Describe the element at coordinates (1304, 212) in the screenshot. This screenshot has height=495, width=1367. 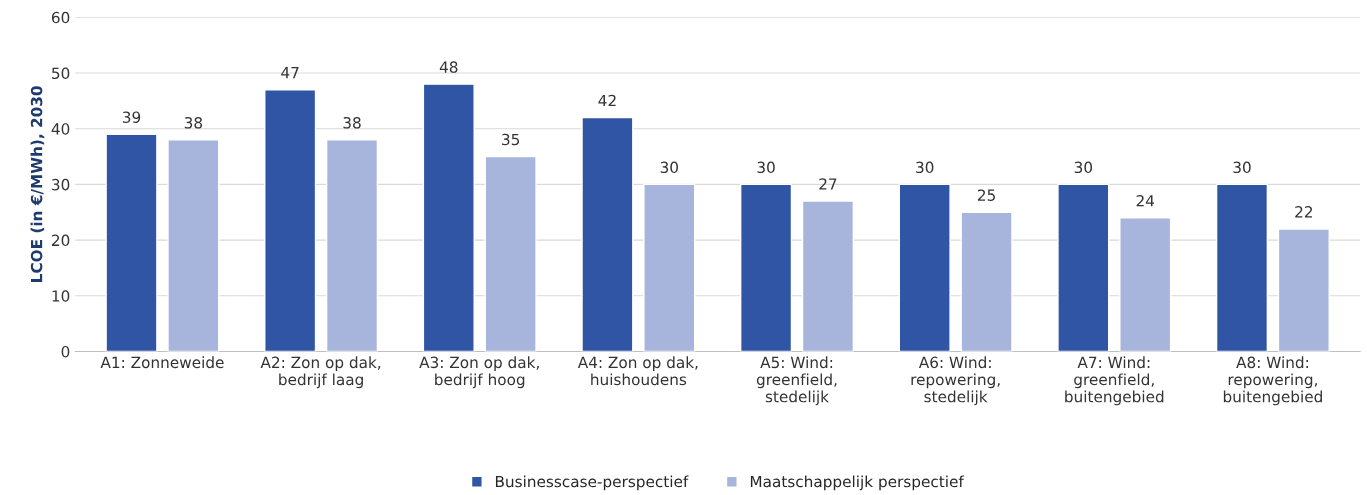
I see `data-label: 22` at that location.